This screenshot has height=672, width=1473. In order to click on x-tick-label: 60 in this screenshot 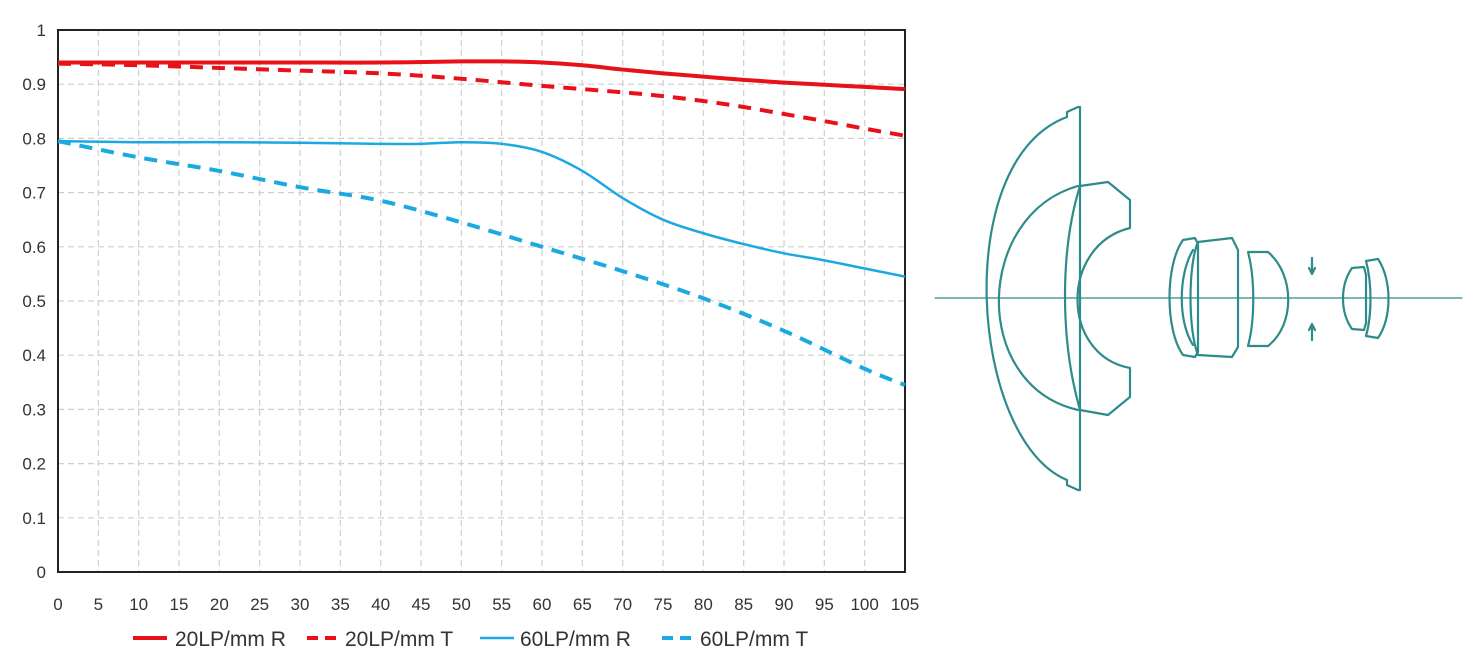, I will do `click(542, 604)`.